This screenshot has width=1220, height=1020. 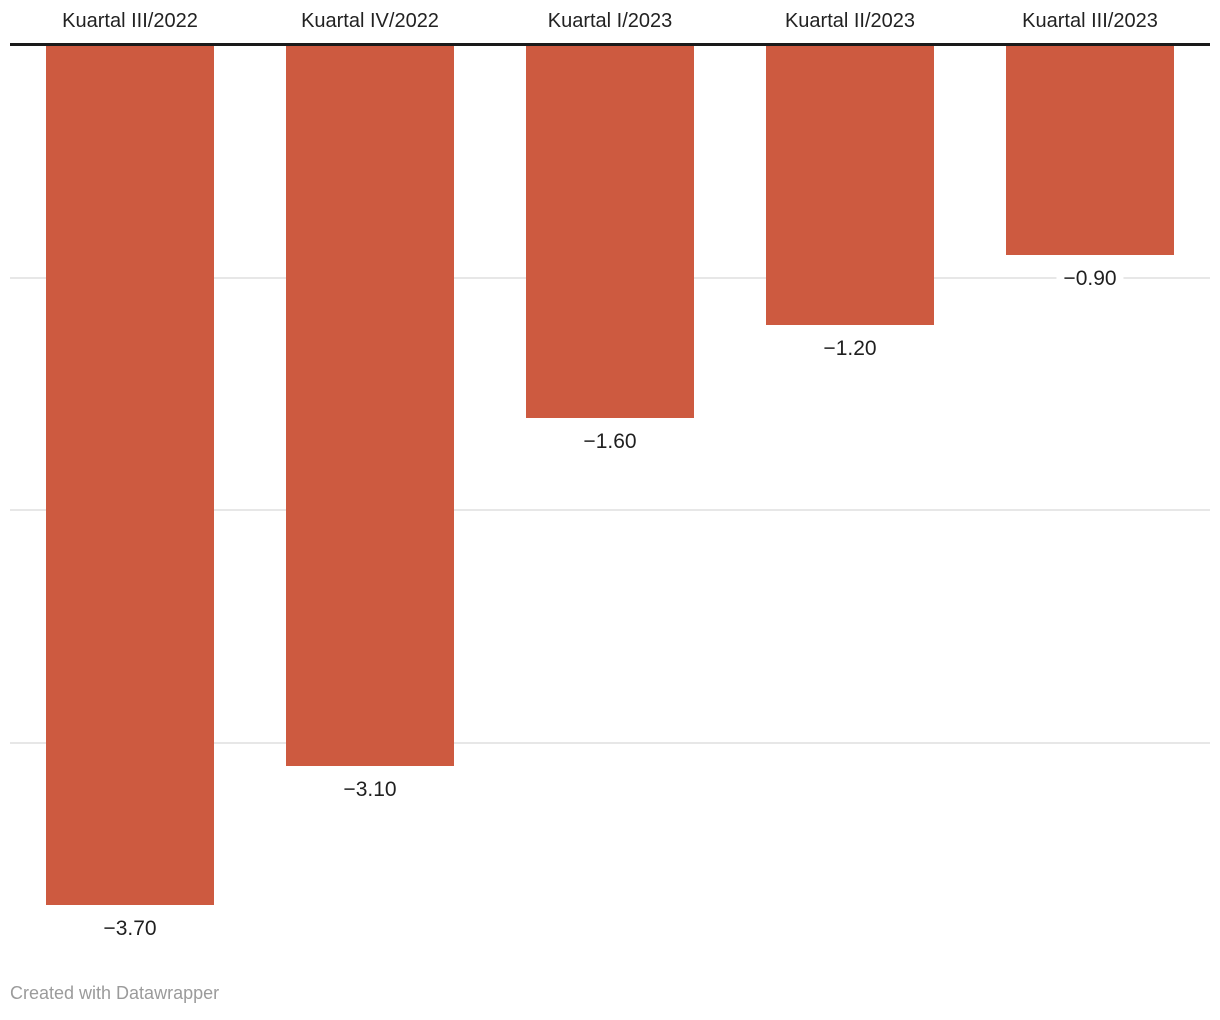 I want to click on bar-column: Kuartal IV/2022 −3.10, so click(x=370, y=510).